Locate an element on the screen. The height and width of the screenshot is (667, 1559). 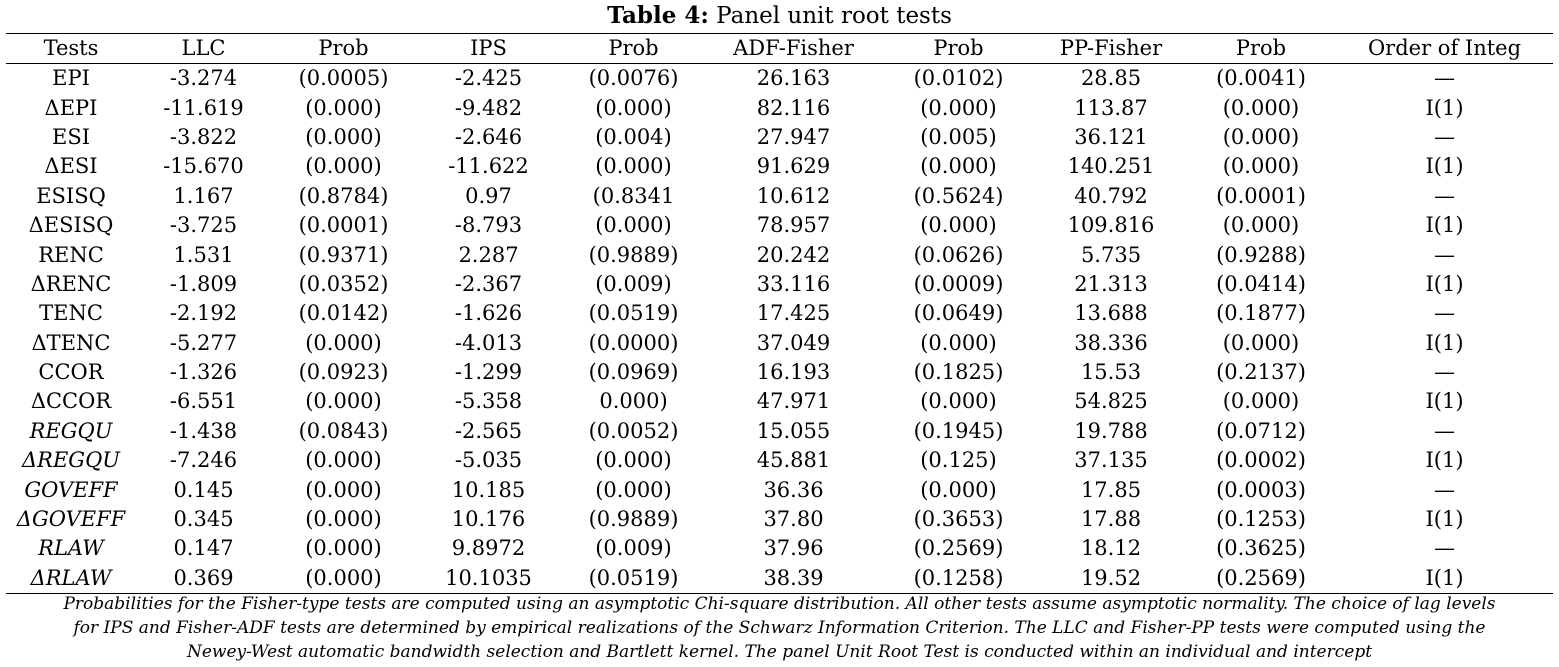
test-variable-cell: RENC is located at coordinates (71, 254).